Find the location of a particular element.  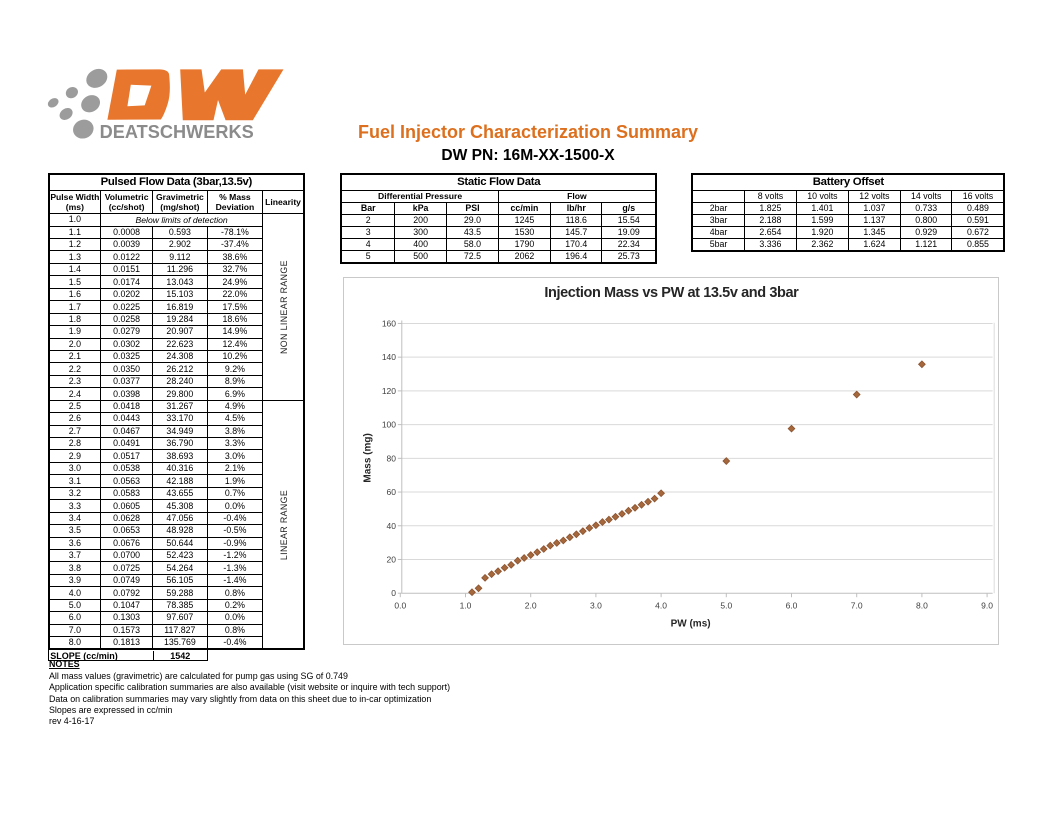

svg-text: 80 is located at coordinates (392, 458).